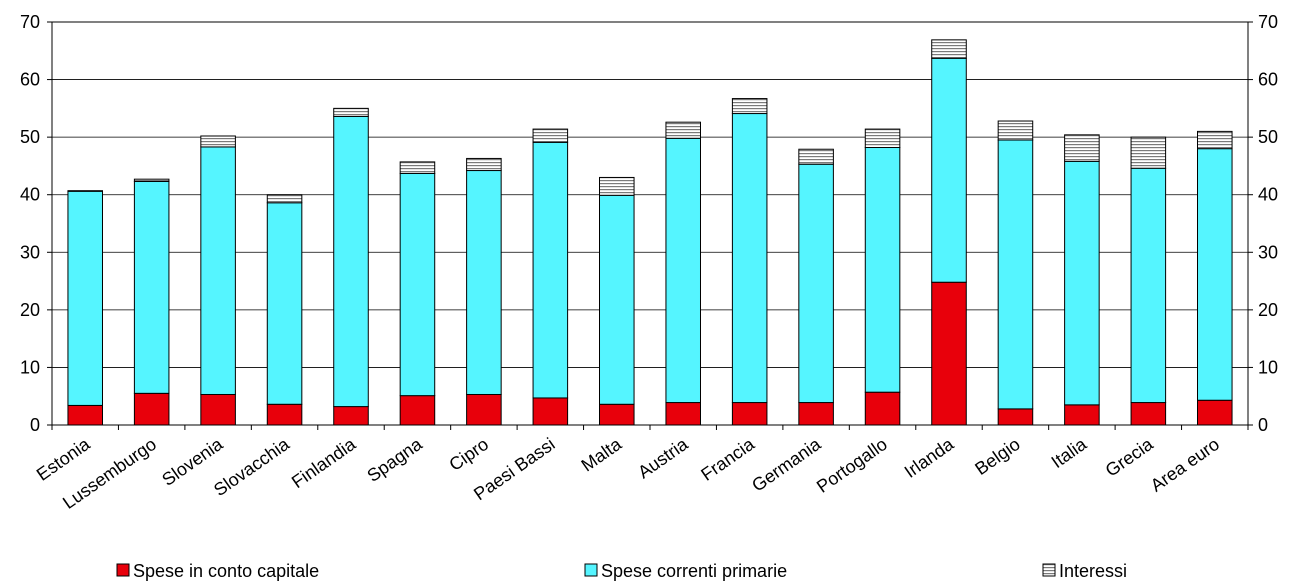 The width and height of the screenshot is (1299, 586). Describe the element at coordinates (252, 466) in the screenshot. I see `x-tick-label: Slovacchia` at that location.